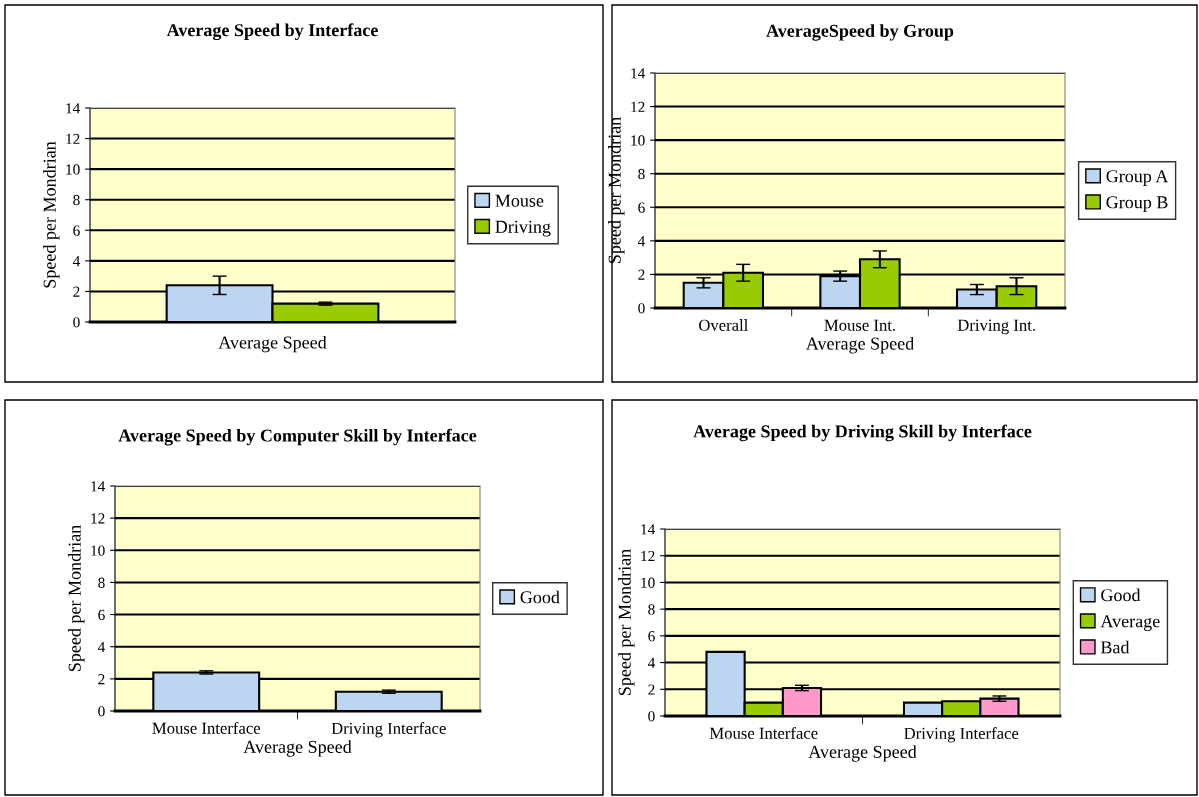  What do you see at coordinates (860, 325) in the screenshot?
I see `x-tick-label: Mouse Int.` at bounding box center [860, 325].